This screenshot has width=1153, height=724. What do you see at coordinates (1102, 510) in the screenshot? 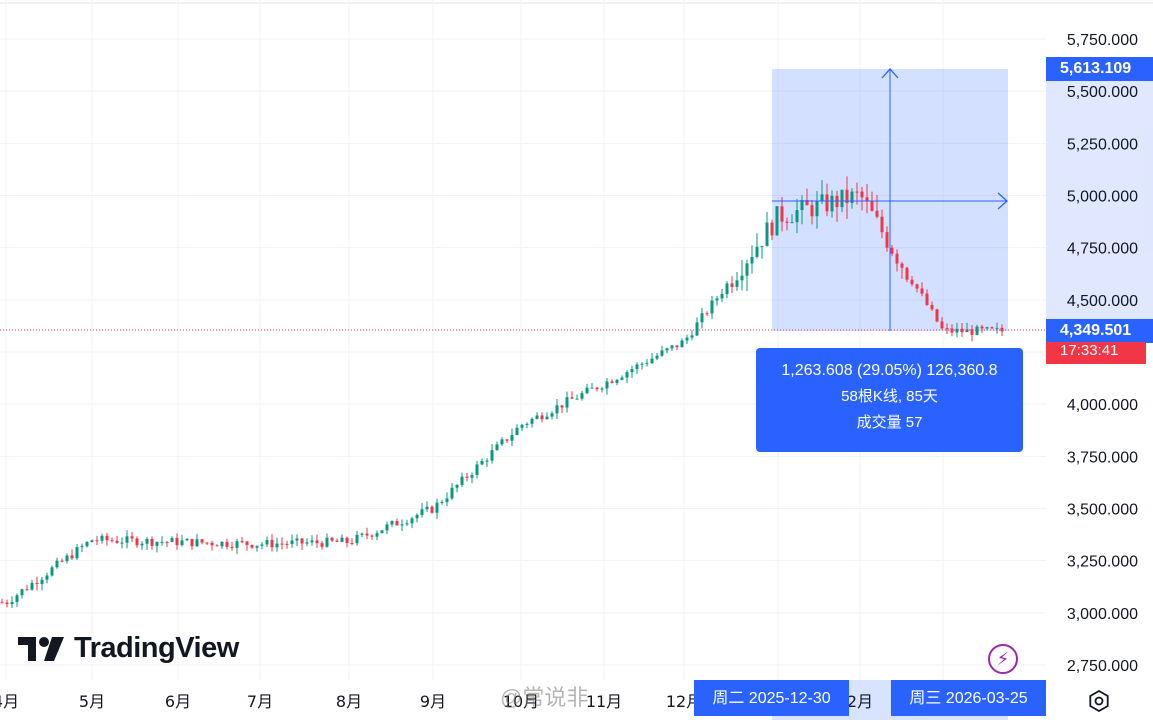
I see `y-tick-label: 3,500.000` at bounding box center [1102, 510].